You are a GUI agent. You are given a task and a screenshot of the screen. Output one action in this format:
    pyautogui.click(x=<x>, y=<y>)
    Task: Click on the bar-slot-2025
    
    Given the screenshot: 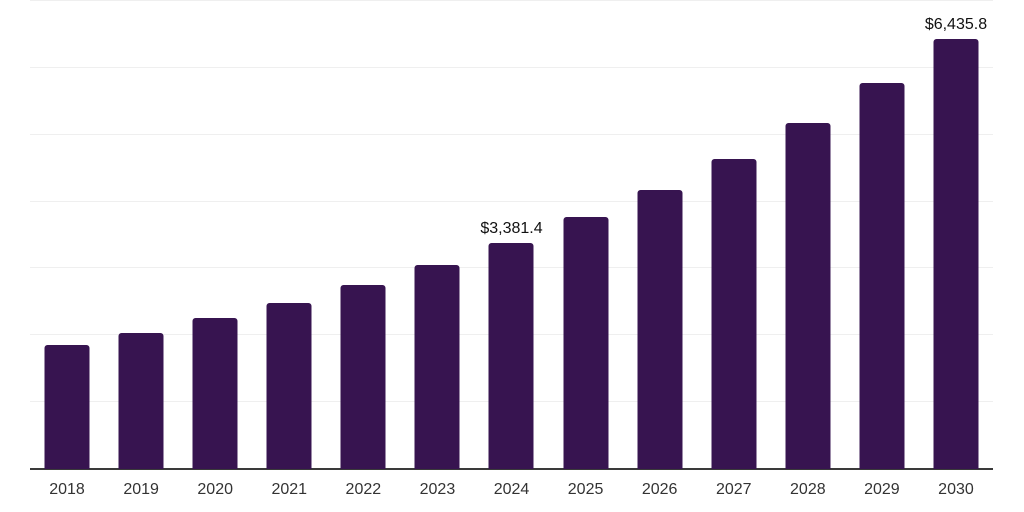 What is the action you would take?
    pyautogui.click(x=586, y=235)
    